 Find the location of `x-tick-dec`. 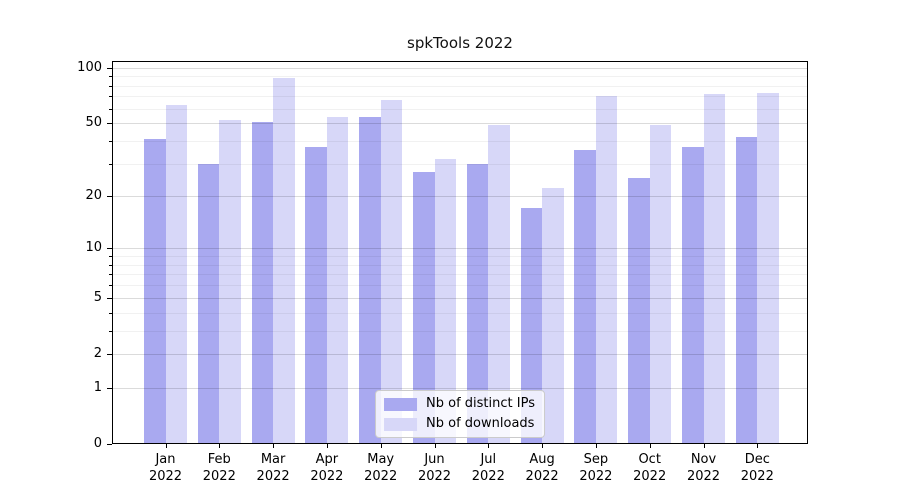

x-tick-dec is located at coordinates (758, 446).